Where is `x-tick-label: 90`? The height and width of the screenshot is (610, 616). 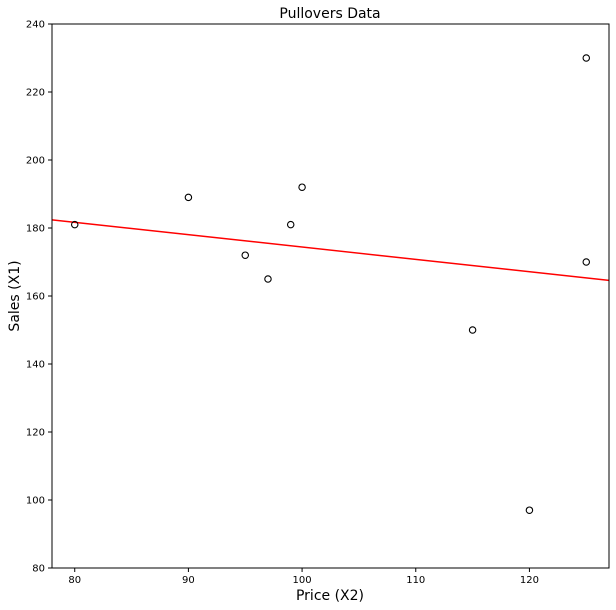 x-tick-label: 90 is located at coordinates (188, 580).